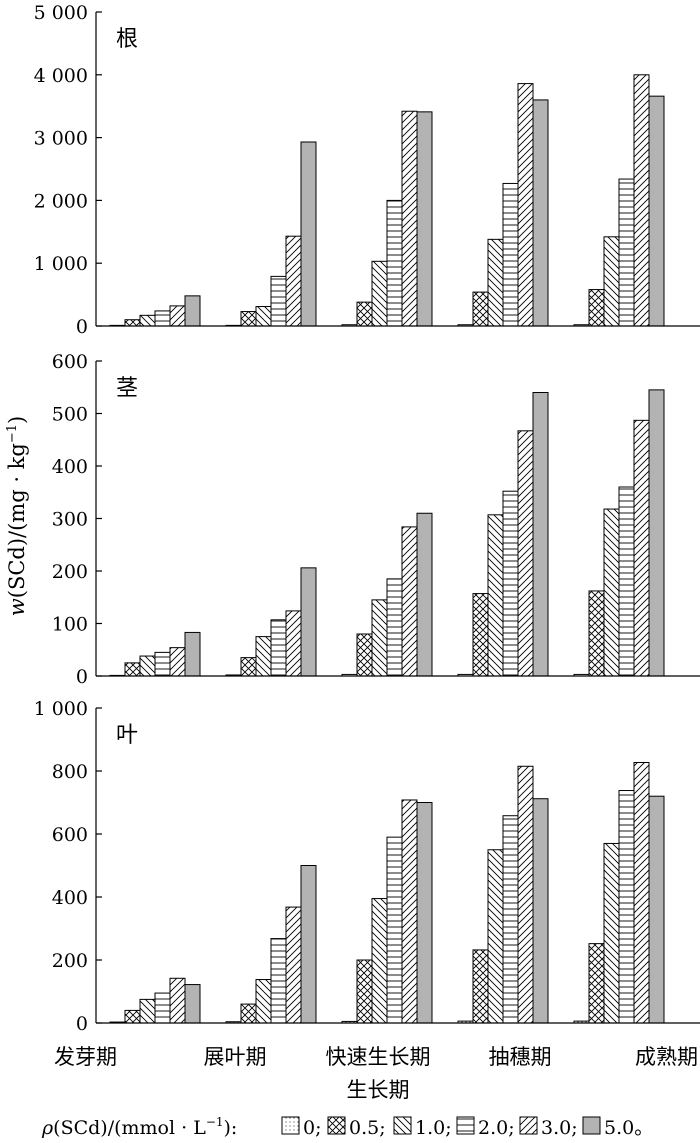 The image size is (700, 1143). I want to click on y-tick-label: 300, so click(70, 520).